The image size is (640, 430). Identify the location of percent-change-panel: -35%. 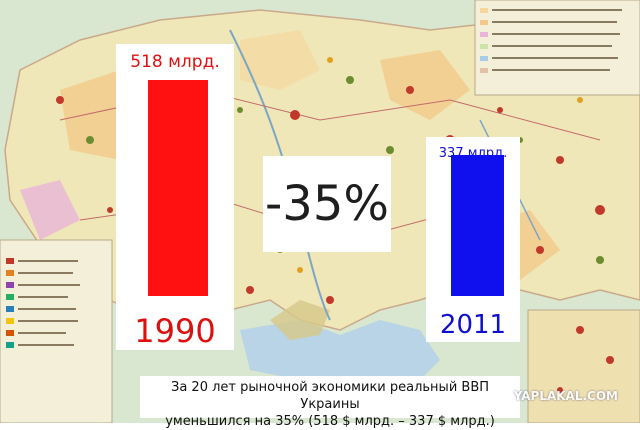
(327, 204).